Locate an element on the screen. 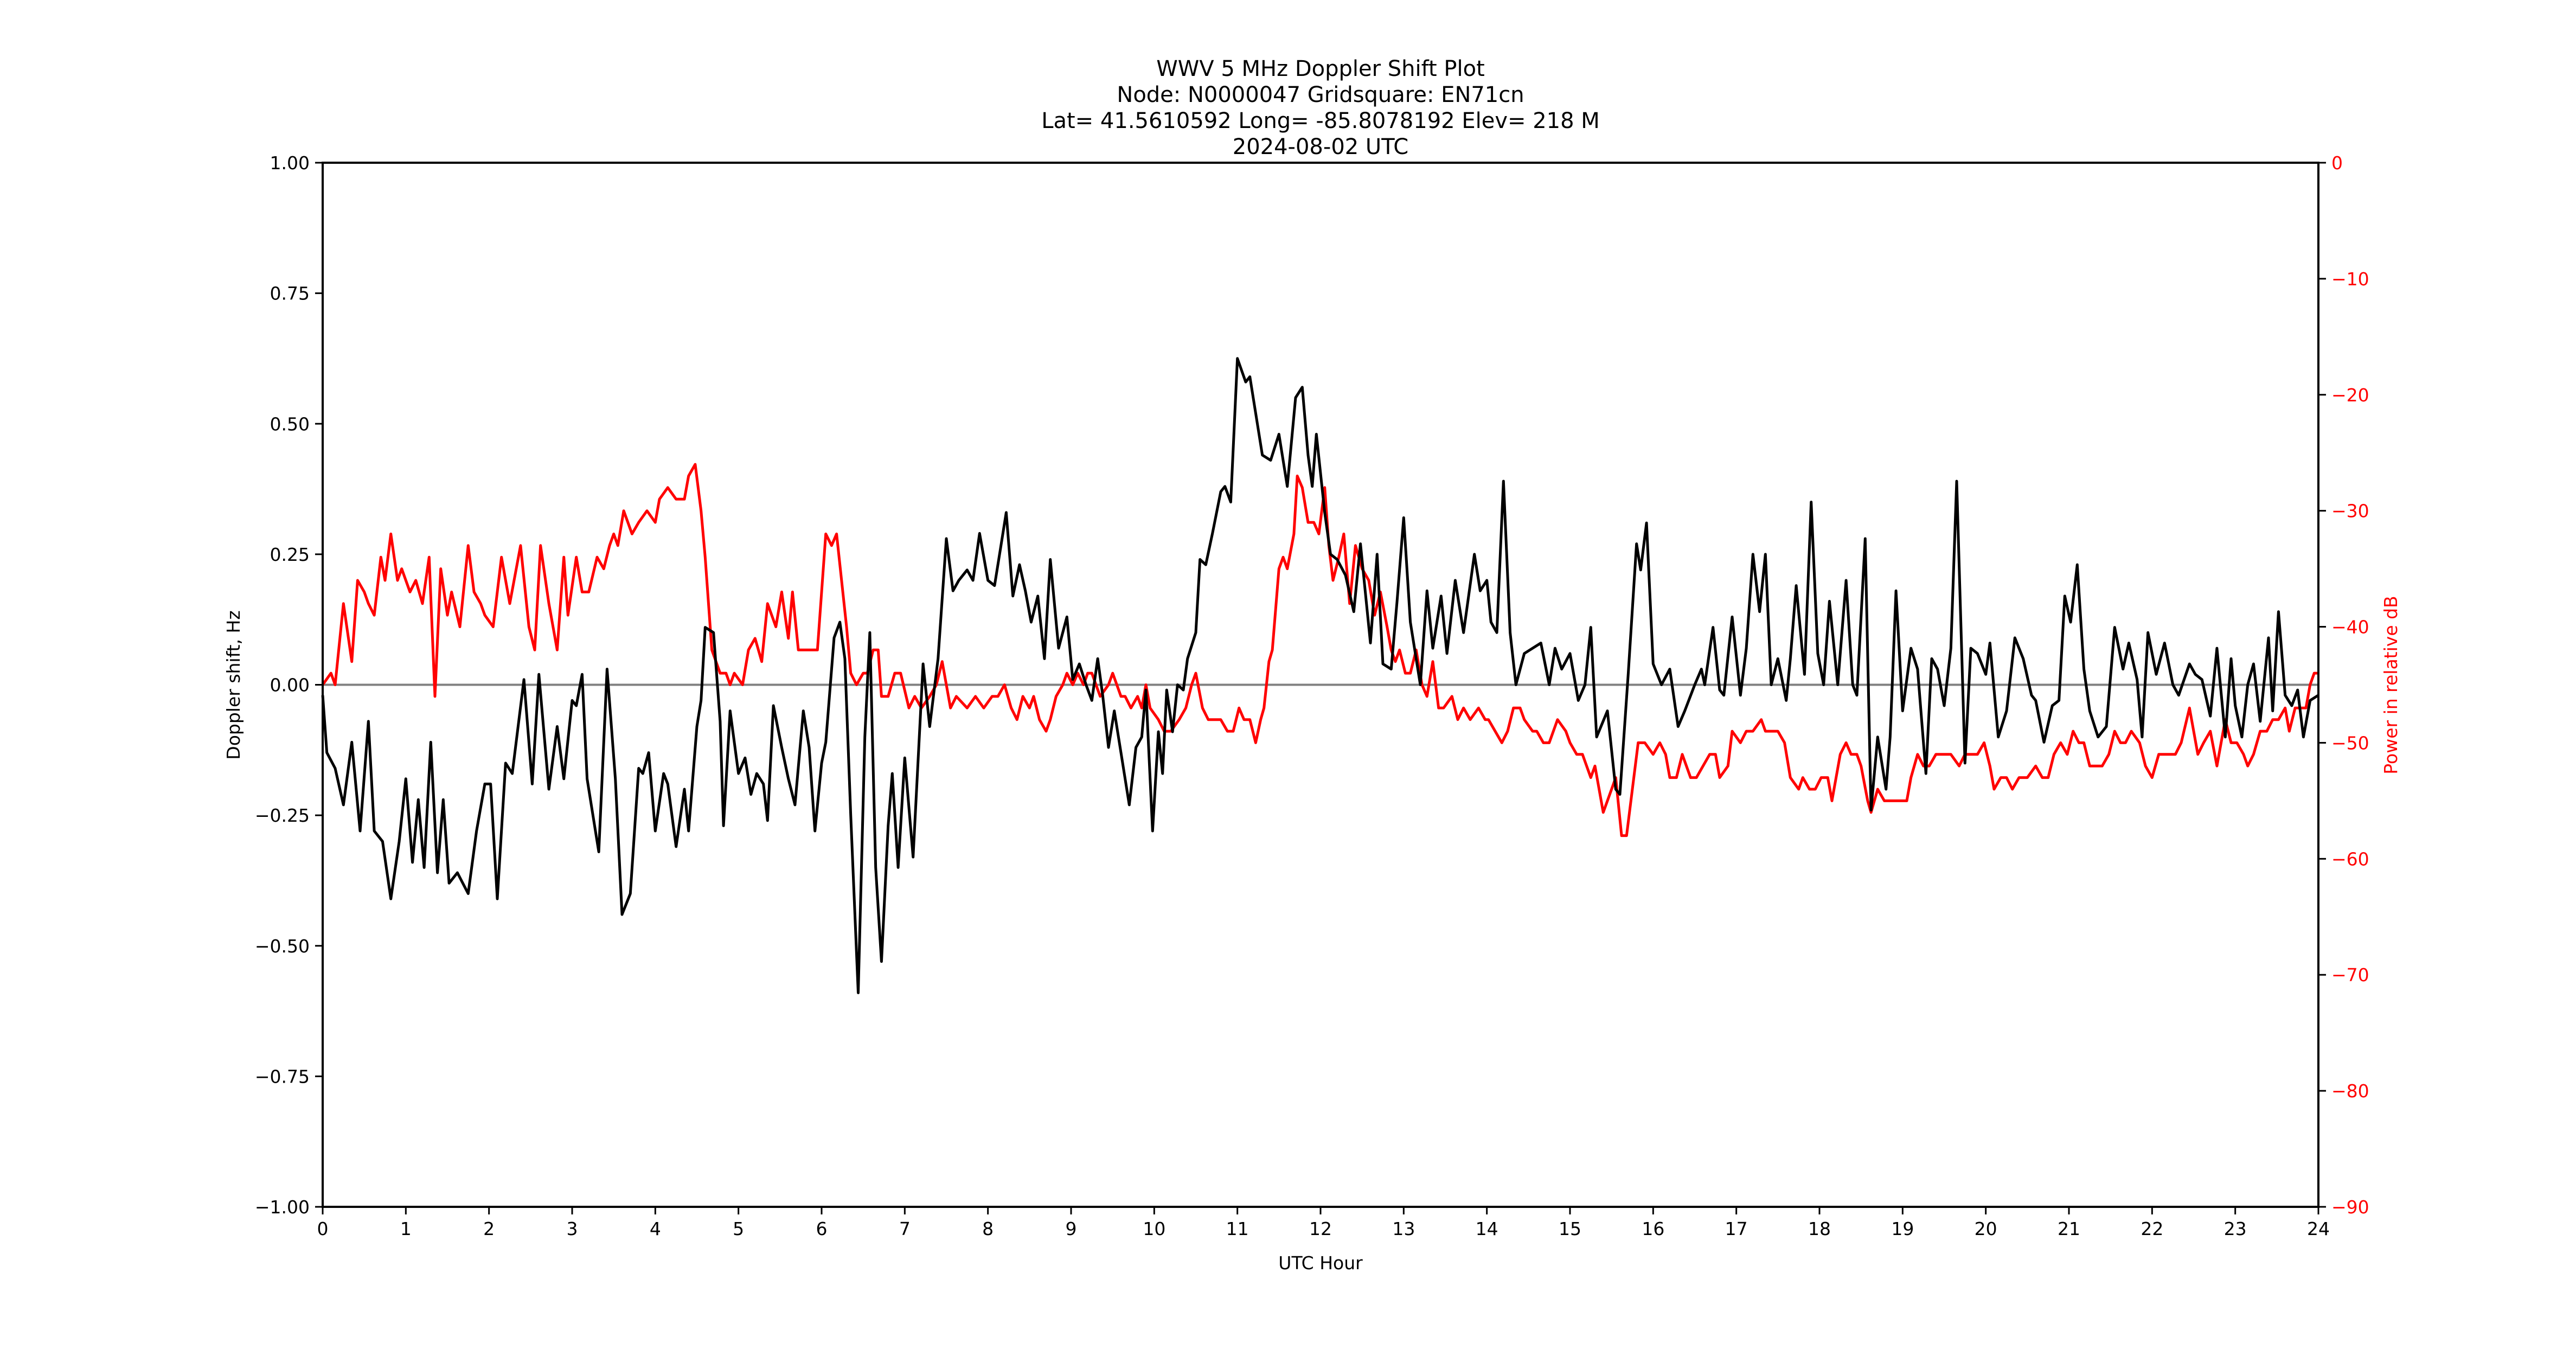 This screenshot has width=2576, height=1356. y-axis-left-ticks: 1.00 0.75 0.50 0.25 0.00 −0.25 −0.50 −0.75 −1.00 is located at coordinates (289, 685).